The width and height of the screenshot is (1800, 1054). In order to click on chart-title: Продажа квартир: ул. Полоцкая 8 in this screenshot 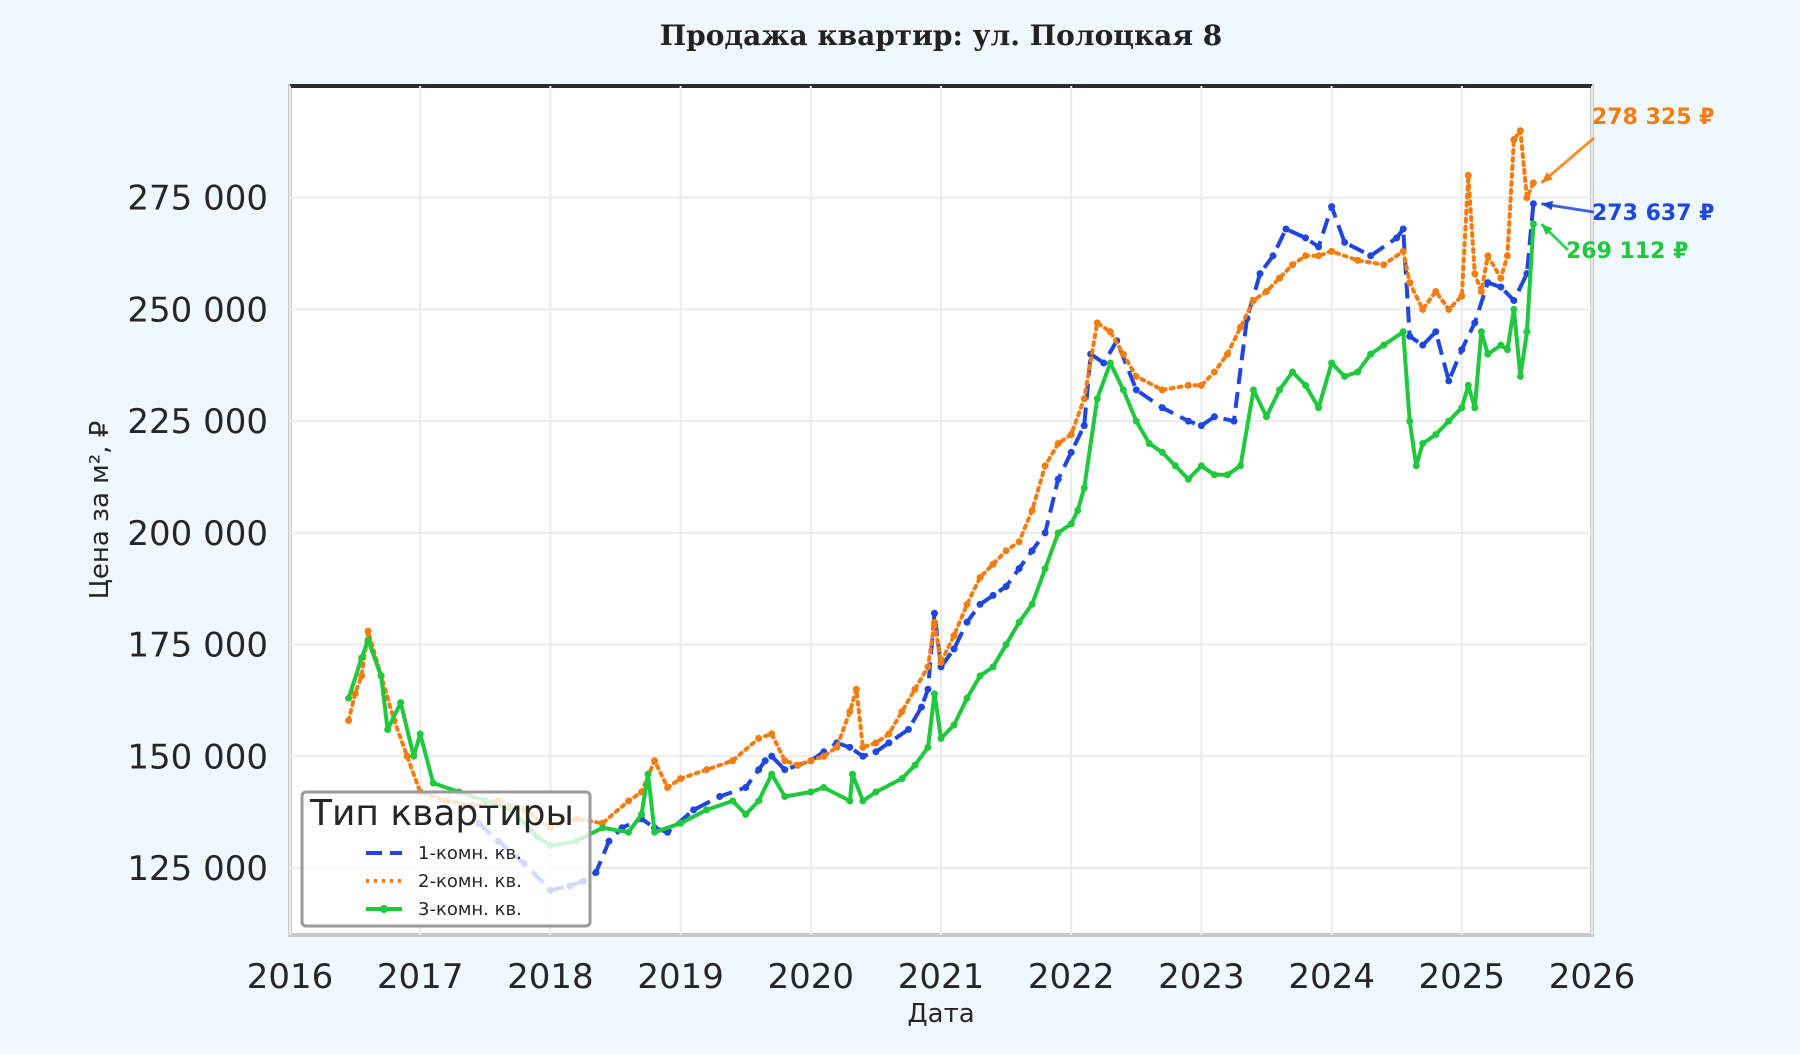, I will do `click(941, 35)`.